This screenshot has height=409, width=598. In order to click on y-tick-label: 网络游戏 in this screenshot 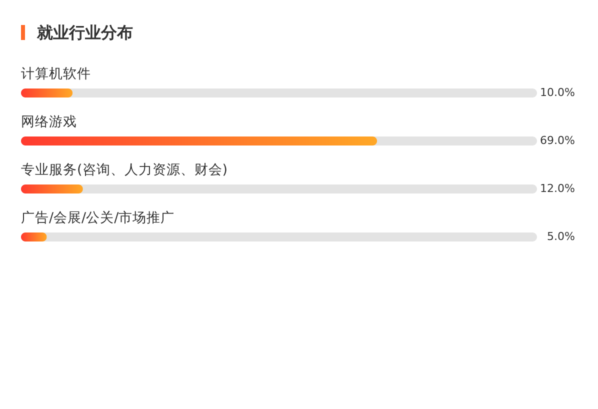, I will do `click(49, 122)`.